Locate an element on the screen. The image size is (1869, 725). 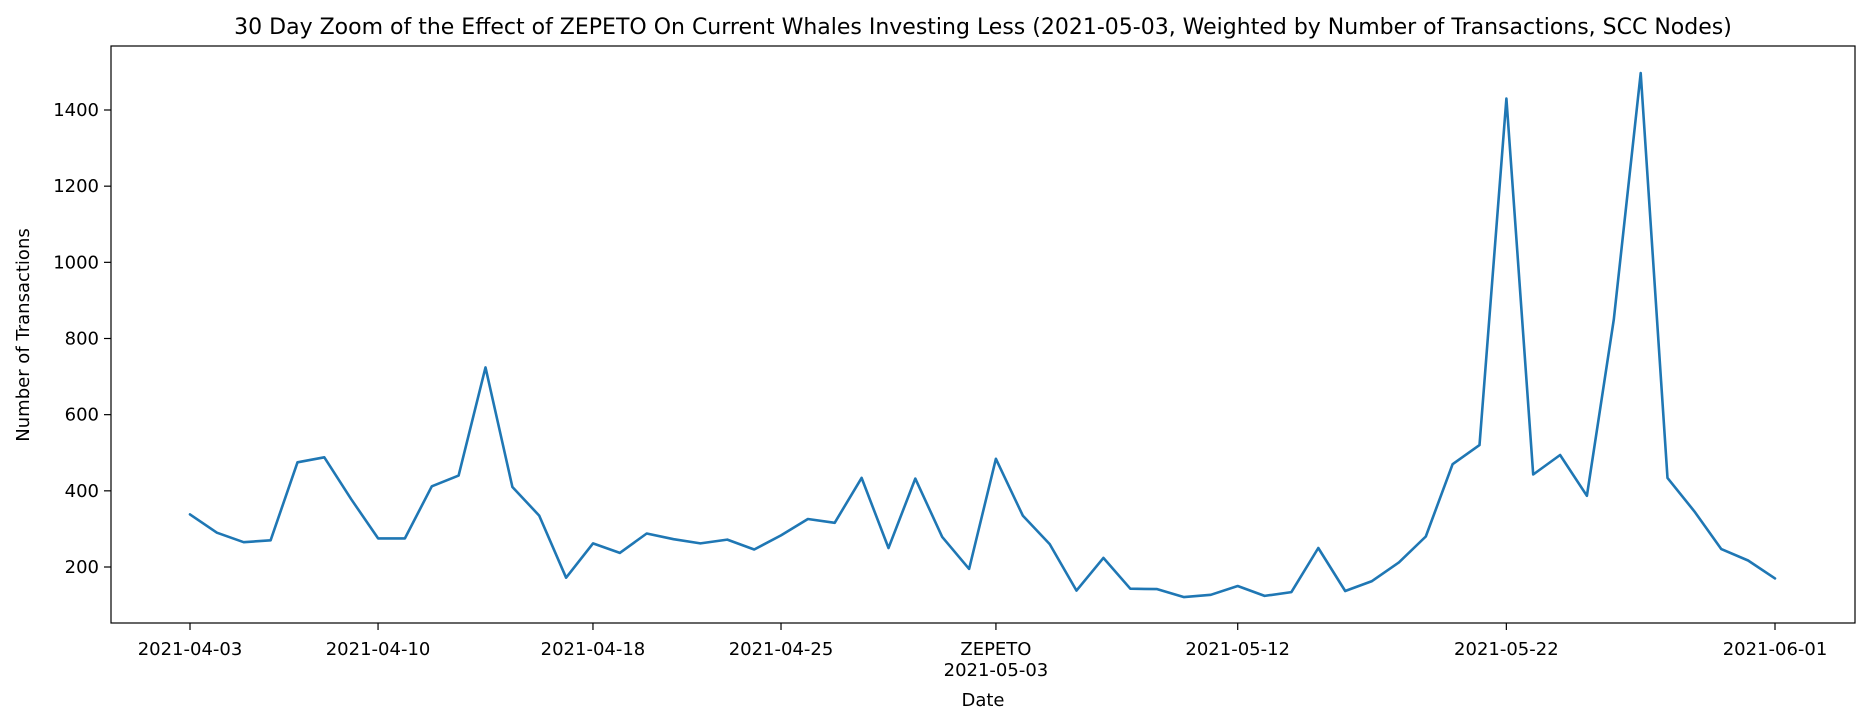
annotation-label: ZEPETO is located at coordinates (995, 649).